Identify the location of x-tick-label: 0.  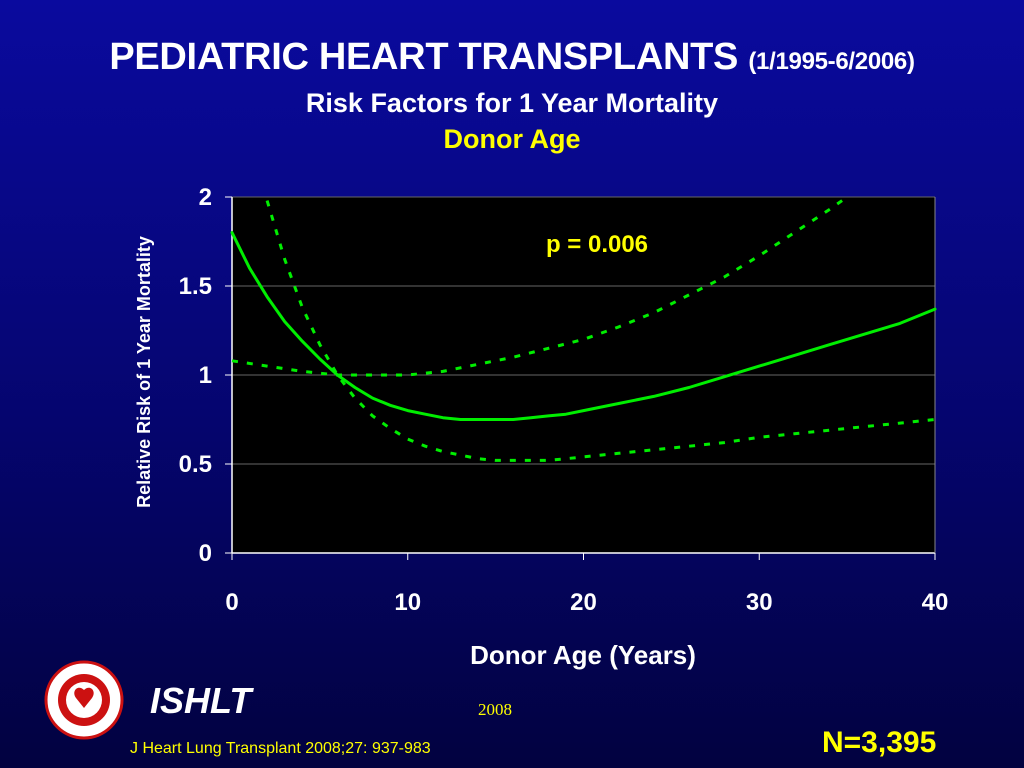
(231, 602).